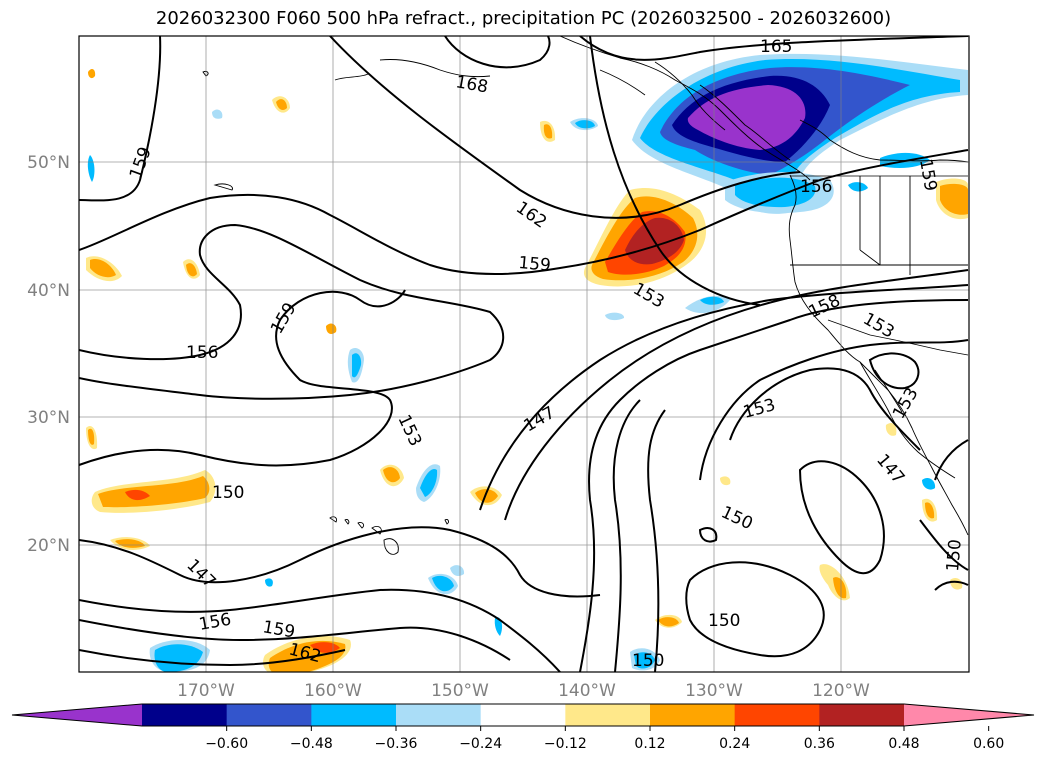 This screenshot has width=1047, height=765. I want to click on lat-label-30n: 30°N, so click(48, 418).